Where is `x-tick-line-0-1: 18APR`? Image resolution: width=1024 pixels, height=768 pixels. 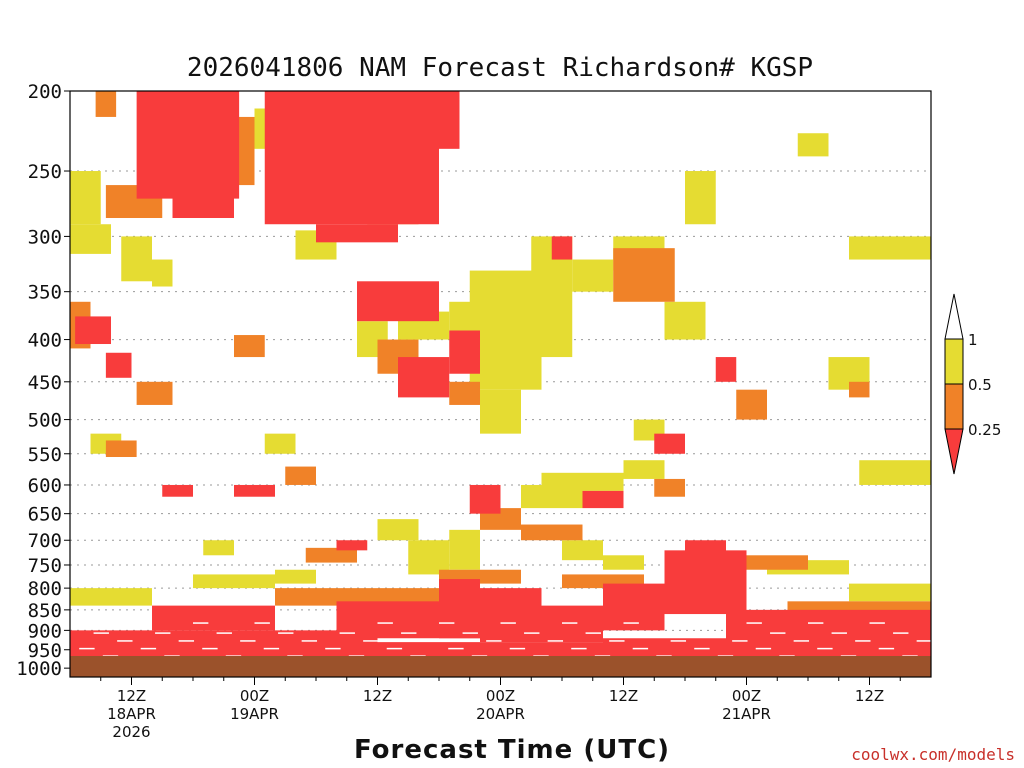
x-tick-line-0-1: 18APR is located at coordinates (131, 714).